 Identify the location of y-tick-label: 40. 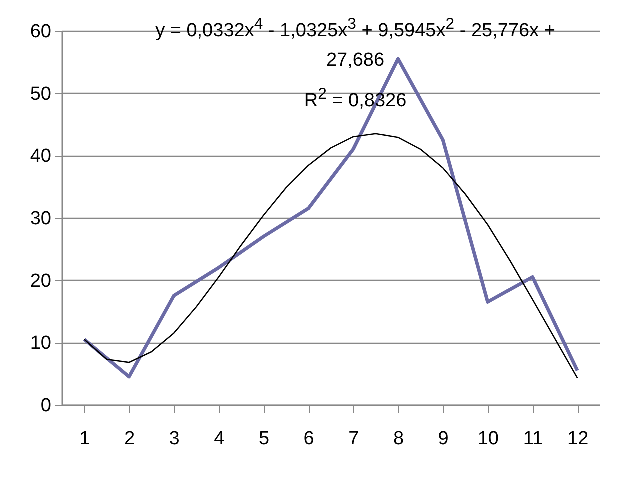
(41, 157).